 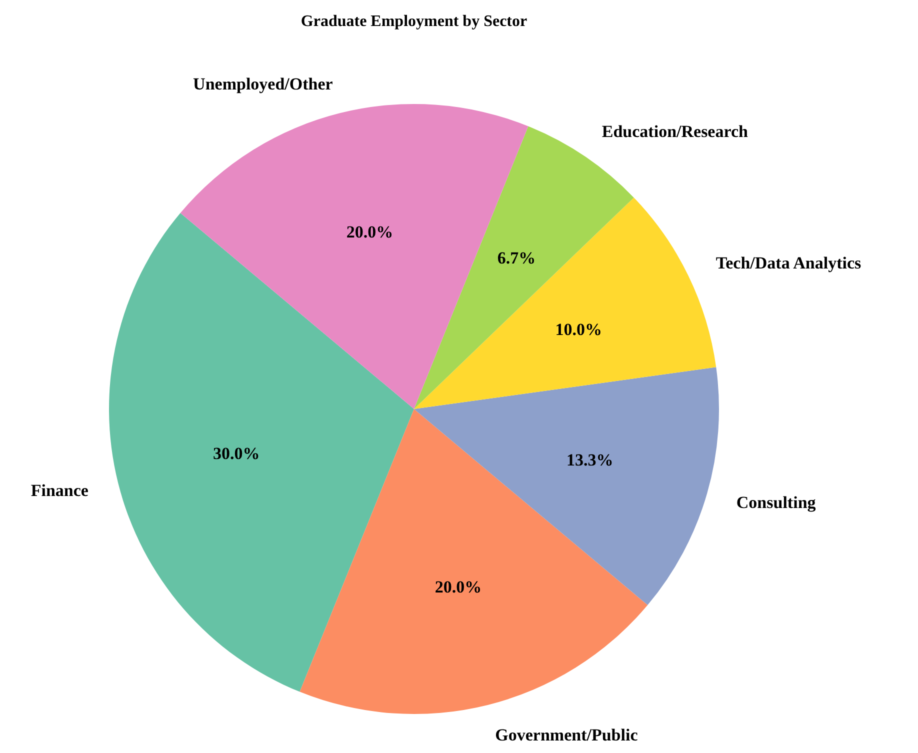 What do you see at coordinates (776, 502) in the screenshot?
I see `slice-label: Consulting` at bounding box center [776, 502].